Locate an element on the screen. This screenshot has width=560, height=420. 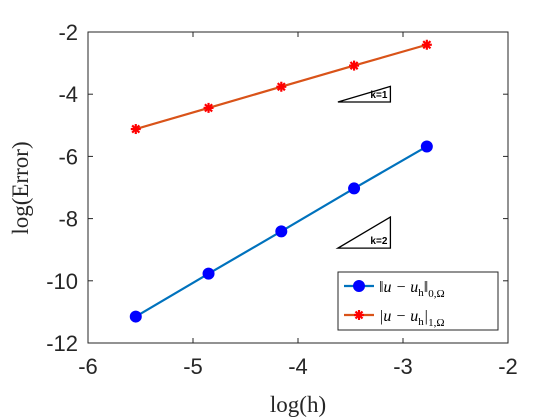
x-tick-label: -2 is located at coordinates (508, 366).